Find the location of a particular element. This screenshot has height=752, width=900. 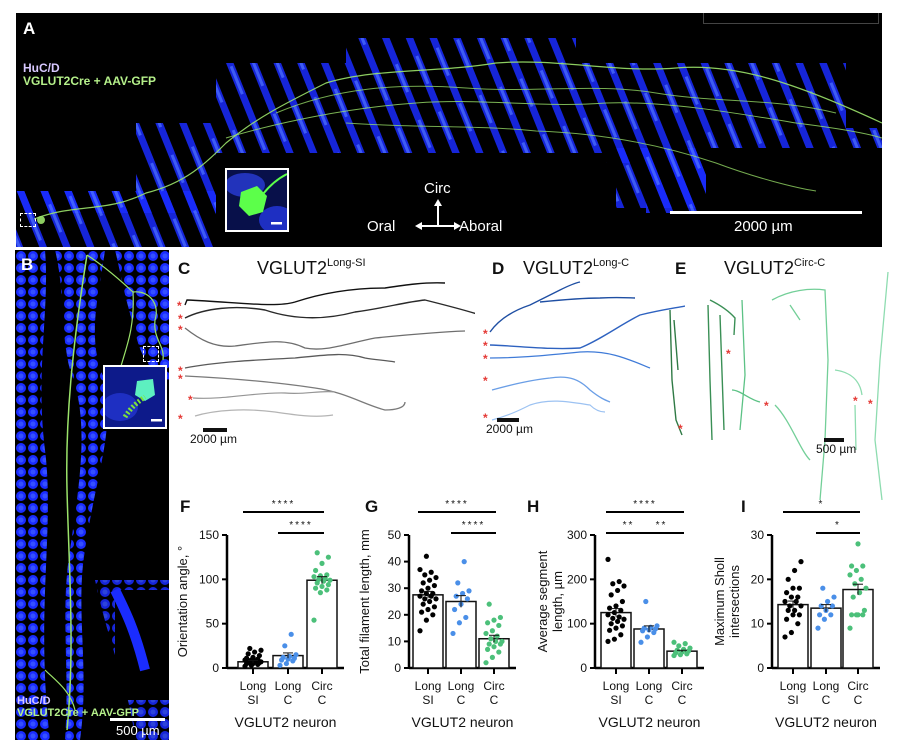

circ-direction-label: Circ is located at coordinates (437, 188).